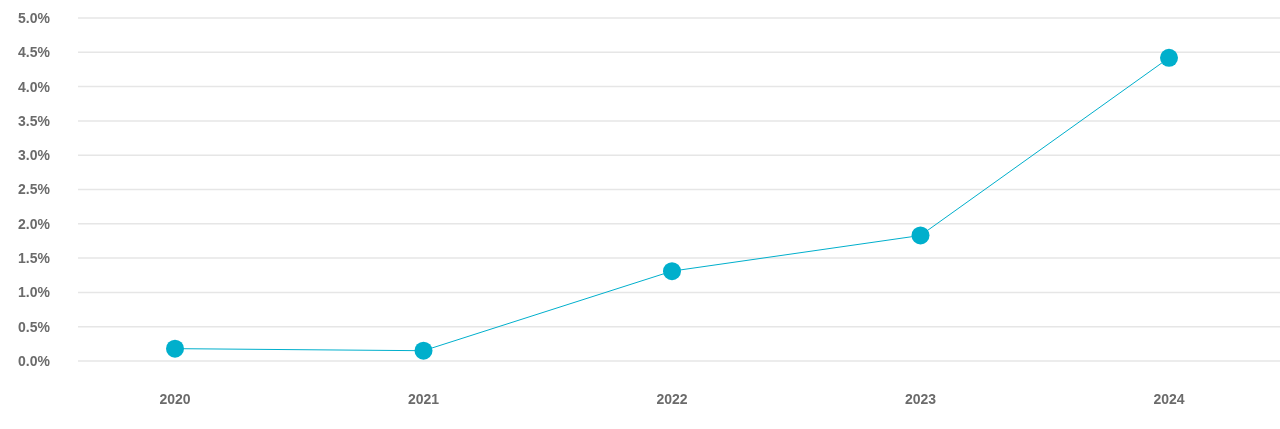  What do you see at coordinates (34, 17) in the screenshot?
I see `y-tick-label: 5.0%` at bounding box center [34, 17].